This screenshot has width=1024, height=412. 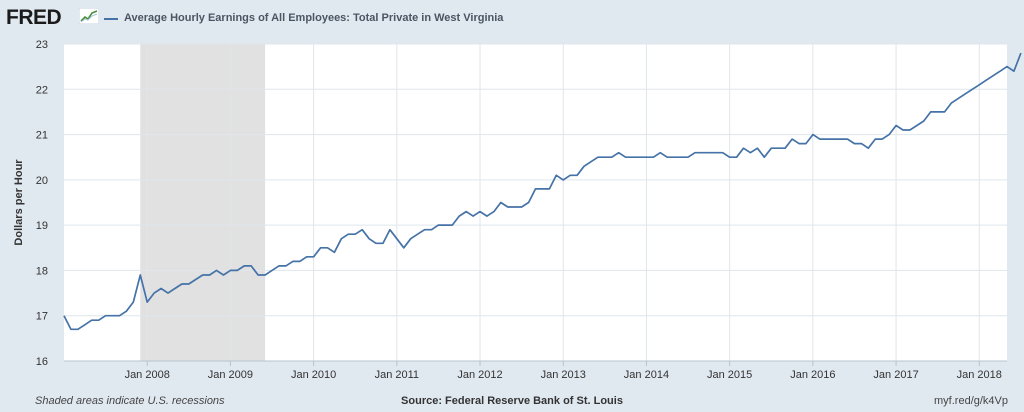 What do you see at coordinates (729, 375) in the screenshot?
I see `x-tick-label: Jan 2015` at bounding box center [729, 375].